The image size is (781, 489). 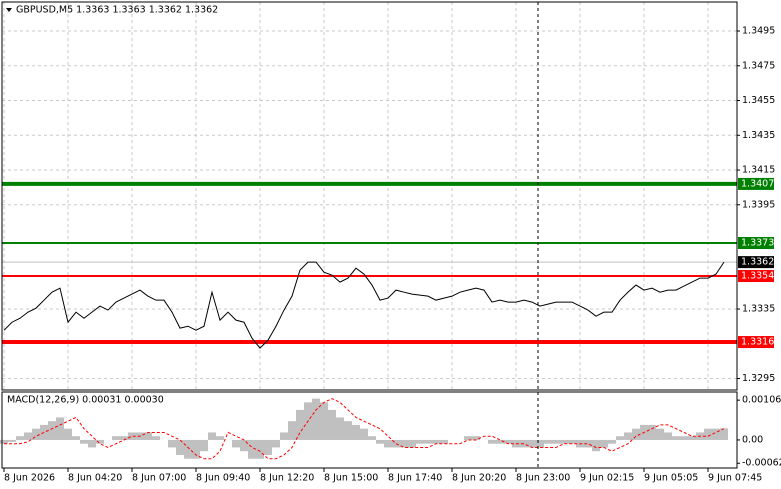 What do you see at coordinates (752, 439) in the screenshot?
I see `y-tick-label: 0.00` at bounding box center [752, 439].